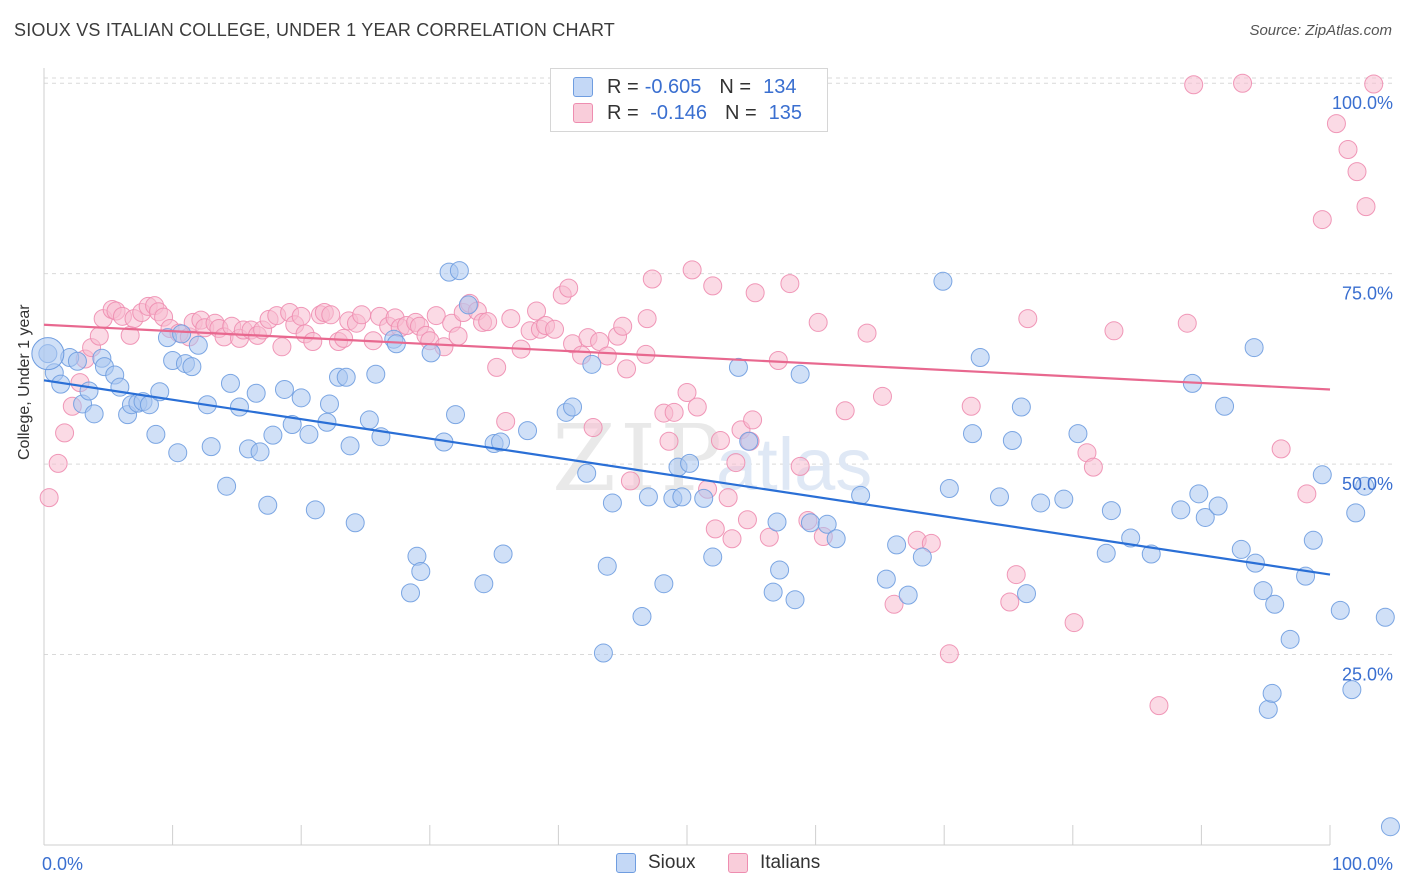 This screenshot has height=892, width=1406. What do you see at coordinates (623, 86) in the screenshot?
I see `r-label: R =` at bounding box center [623, 86].